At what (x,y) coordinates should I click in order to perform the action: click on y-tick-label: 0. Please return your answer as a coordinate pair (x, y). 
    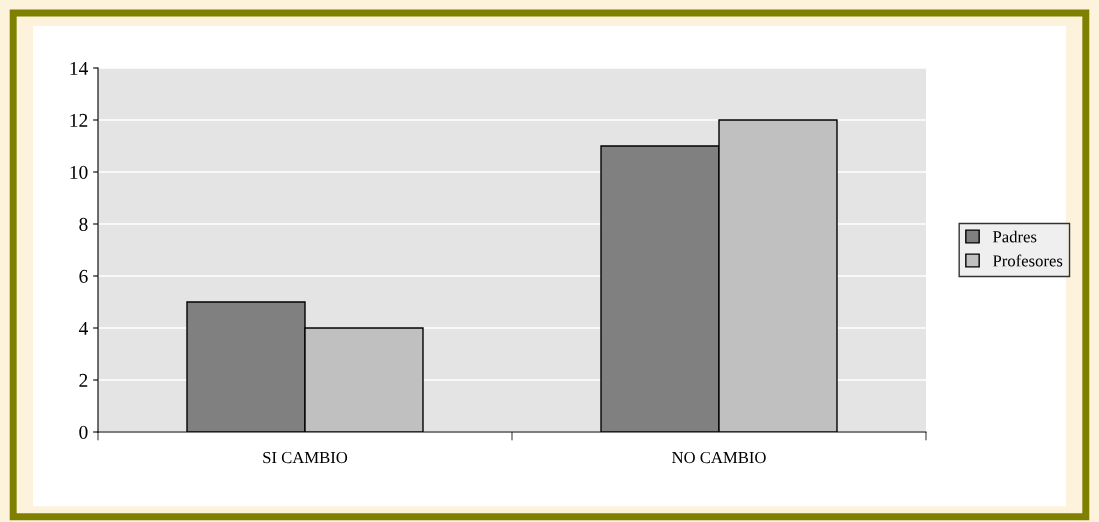
    Looking at the image, I should click on (83, 432).